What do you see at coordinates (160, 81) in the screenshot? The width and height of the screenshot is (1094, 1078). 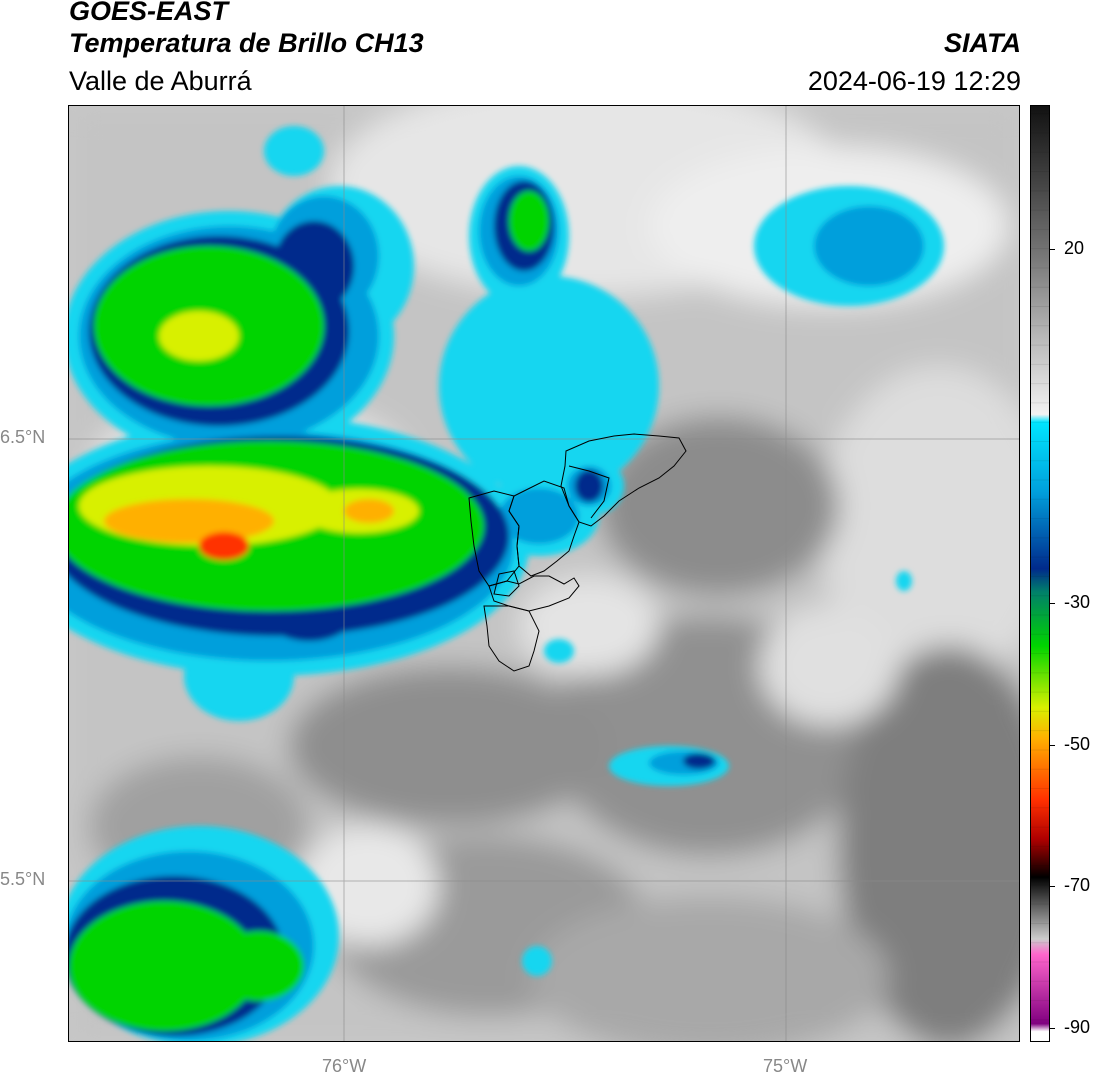 I see `region-subtitle: Valle de Aburrá` at bounding box center [160, 81].